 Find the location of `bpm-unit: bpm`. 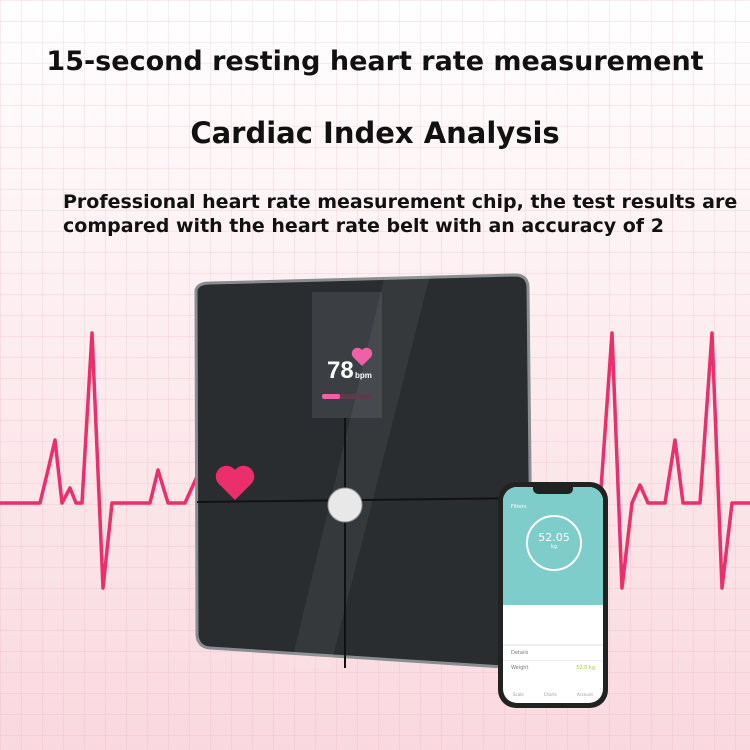

bpm-unit: bpm is located at coordinates (363, 375).